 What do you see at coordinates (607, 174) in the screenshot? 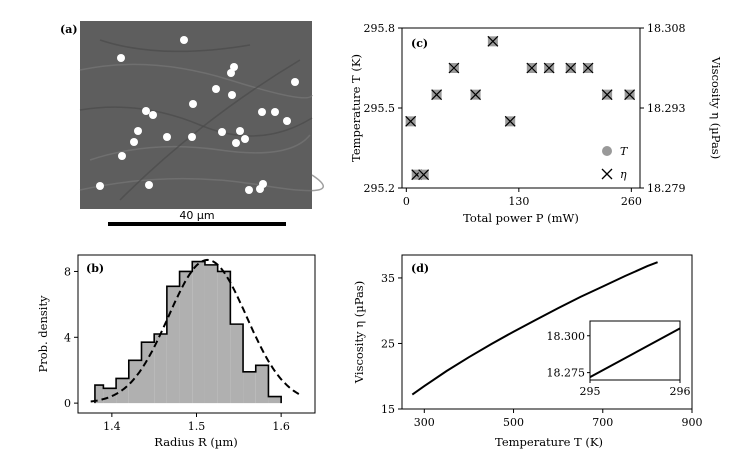
I see `legend-marker-eta` at bounding box center [607, 174].